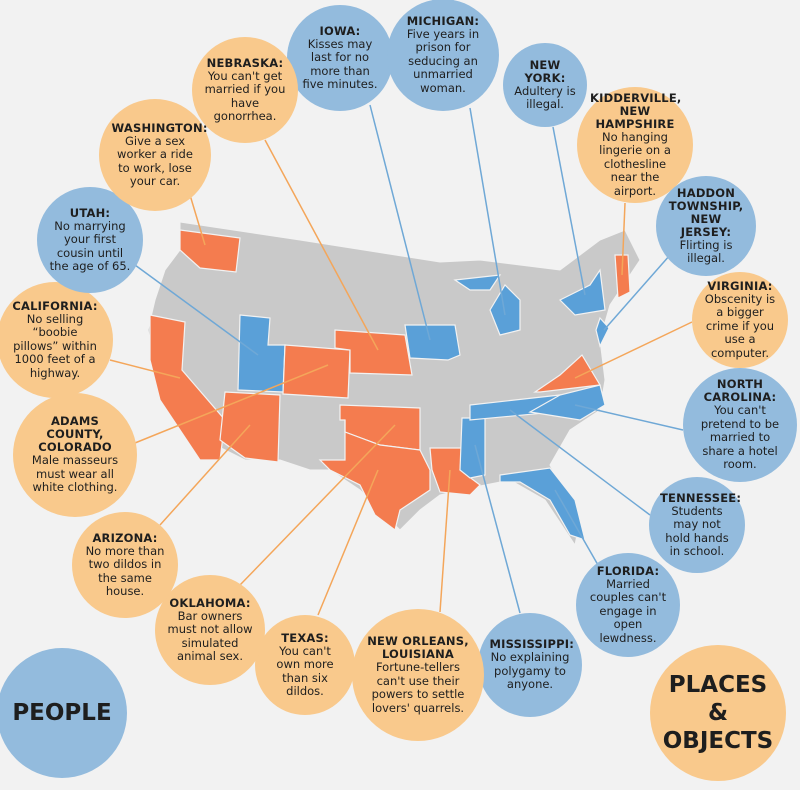 The image size is (800, 790). Describe the element at coordinates (701, 497) in the screenshot. I see `callout-title: TENNESSEE:` at that location.